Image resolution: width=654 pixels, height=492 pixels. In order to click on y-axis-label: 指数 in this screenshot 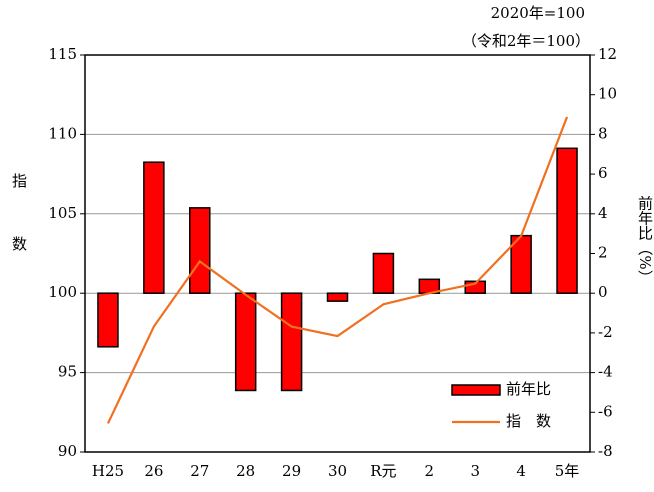, I will do `click(19, 236)`.